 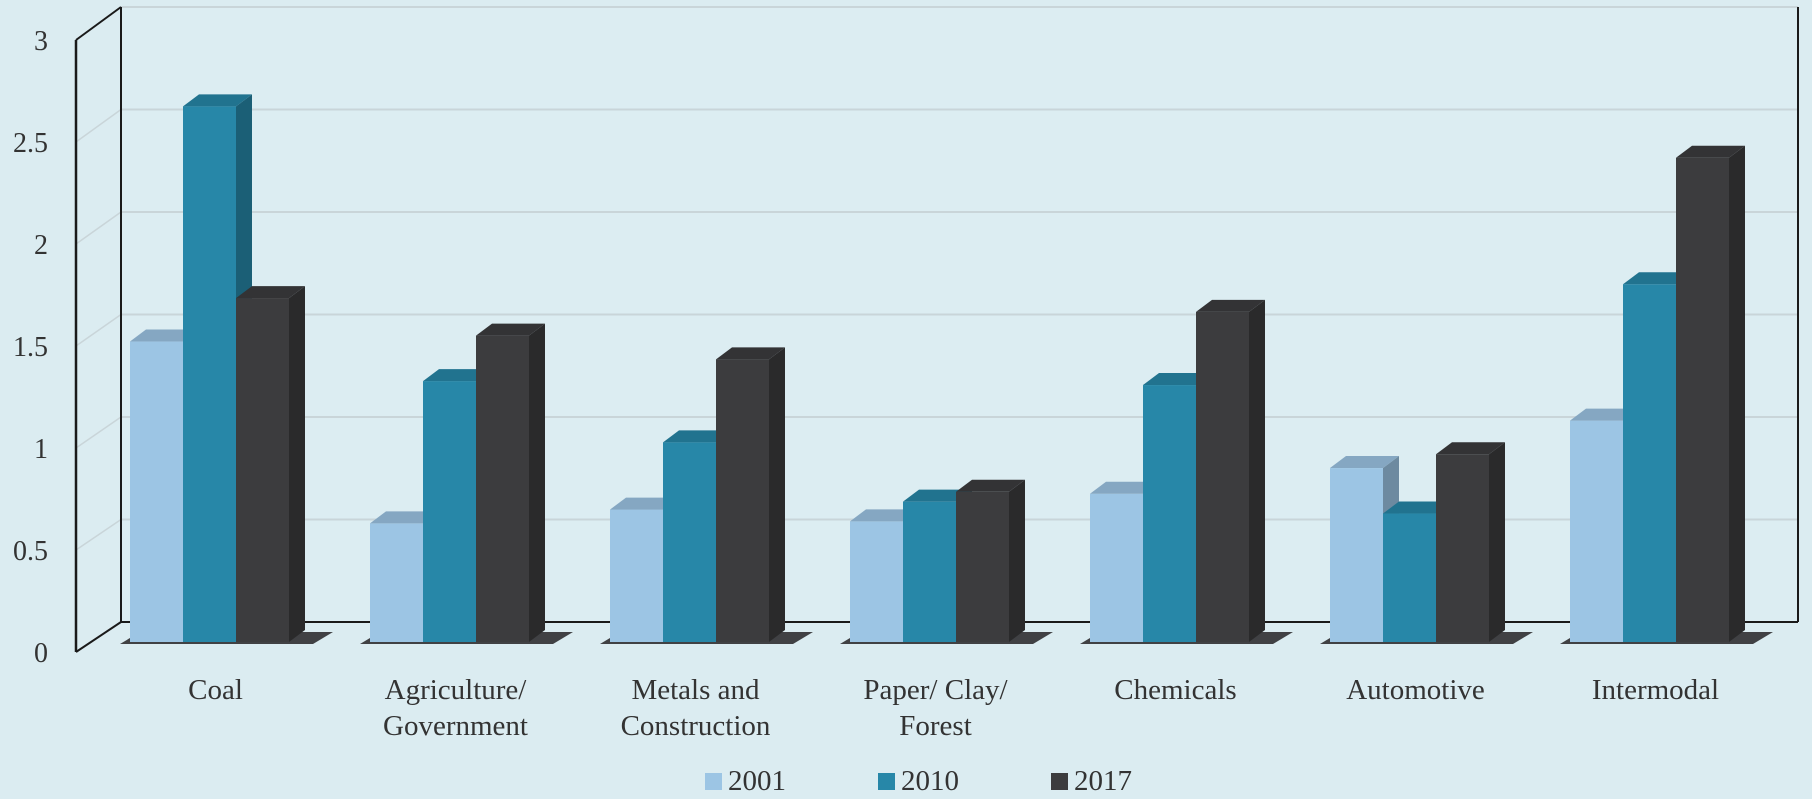 What do you see at coordinates (215, 690) in the screenshot?
I see `category-label: Coal` at bounding box center [215, 690].